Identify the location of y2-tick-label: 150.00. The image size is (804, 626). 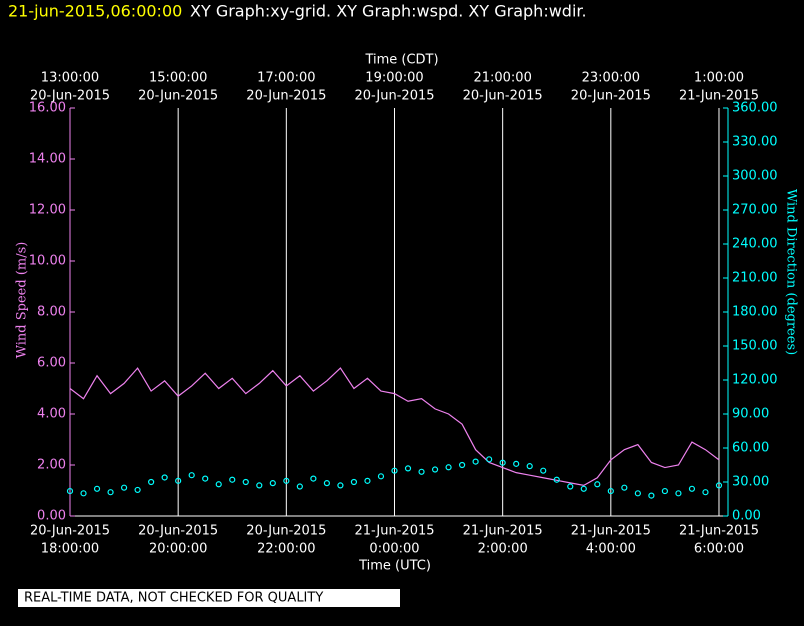
(755, 346).